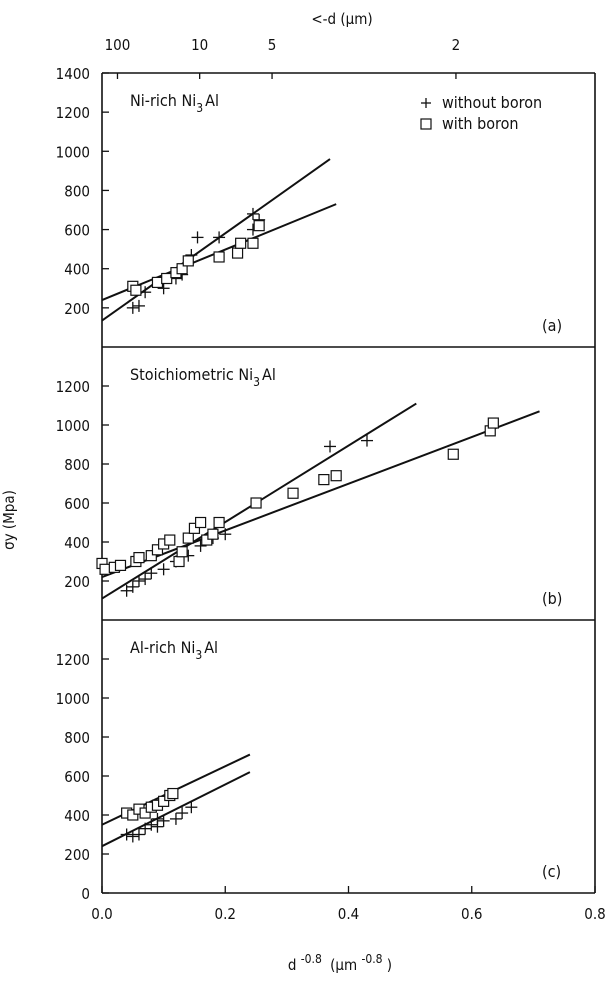 This screenshot has width=606, height=982. What do you see at coordinates (191, 374) in the screenshot?
I see `panel-title-prefix: Stoichiometric Ni` at bounding box center [191, 374].